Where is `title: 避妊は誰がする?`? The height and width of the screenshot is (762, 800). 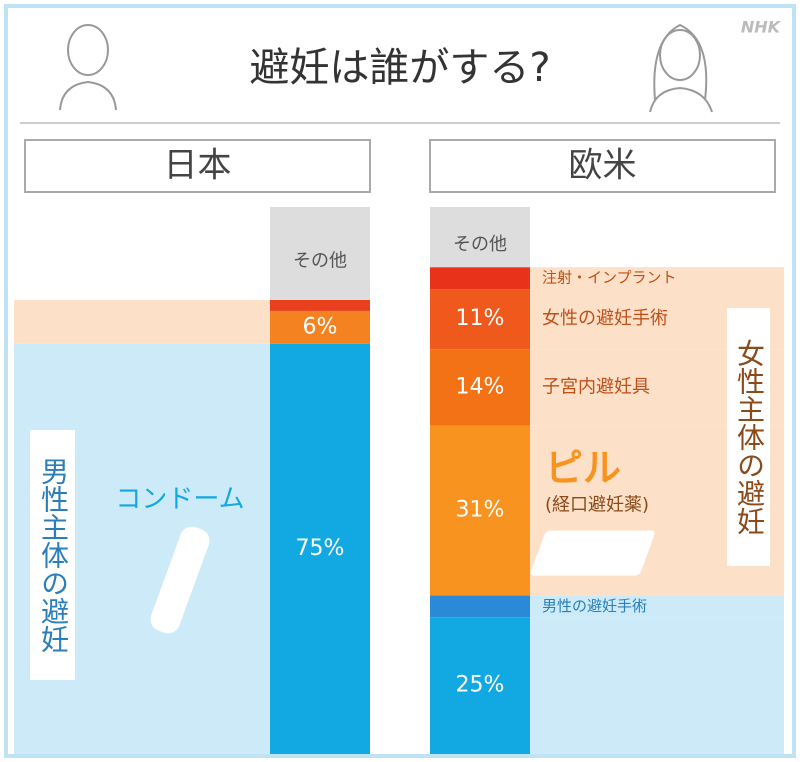
title: 避妊は誰がする? is located at coordinates (399, 68).